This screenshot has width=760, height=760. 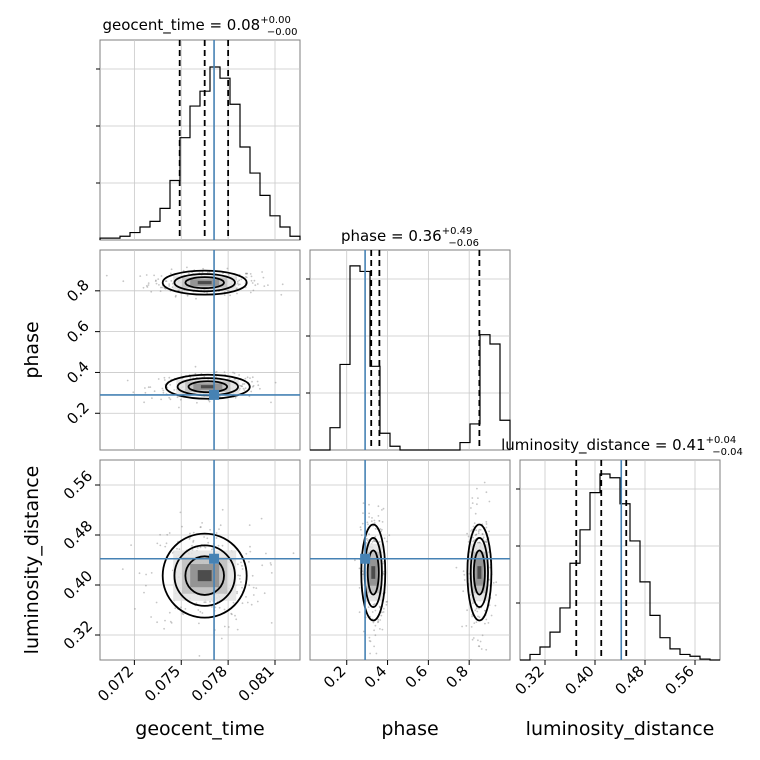 I want to click on truth-marker-phase_luminosity_distance, so click(x=365, y=558).